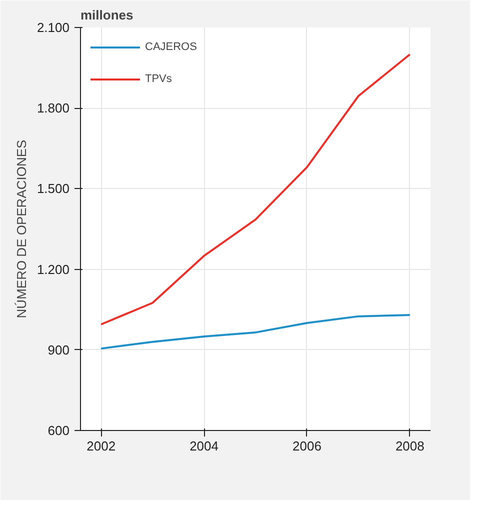  Describe the element at coordinates (53, 188) in the screenshot. I see `y-tick-label: 1.500` at that location.